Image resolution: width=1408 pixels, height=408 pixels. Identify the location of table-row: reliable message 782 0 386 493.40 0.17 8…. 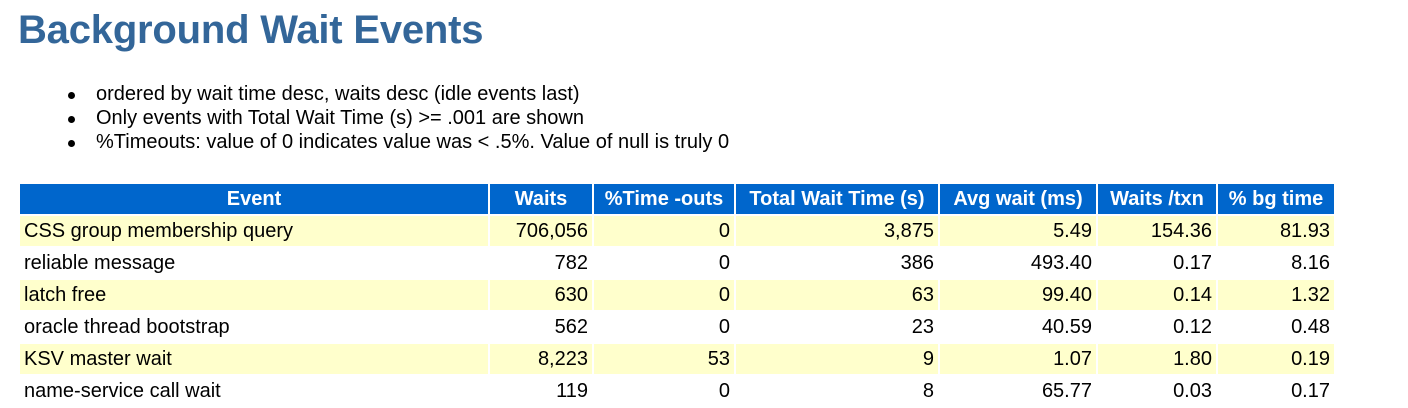
(677, 263).